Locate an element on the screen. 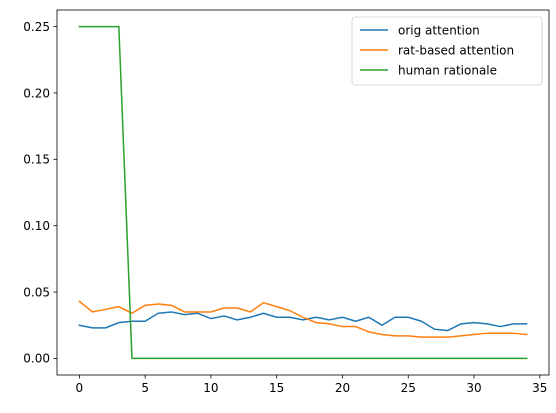  x-tick-label: 35 is located at coordinates (539, 388).